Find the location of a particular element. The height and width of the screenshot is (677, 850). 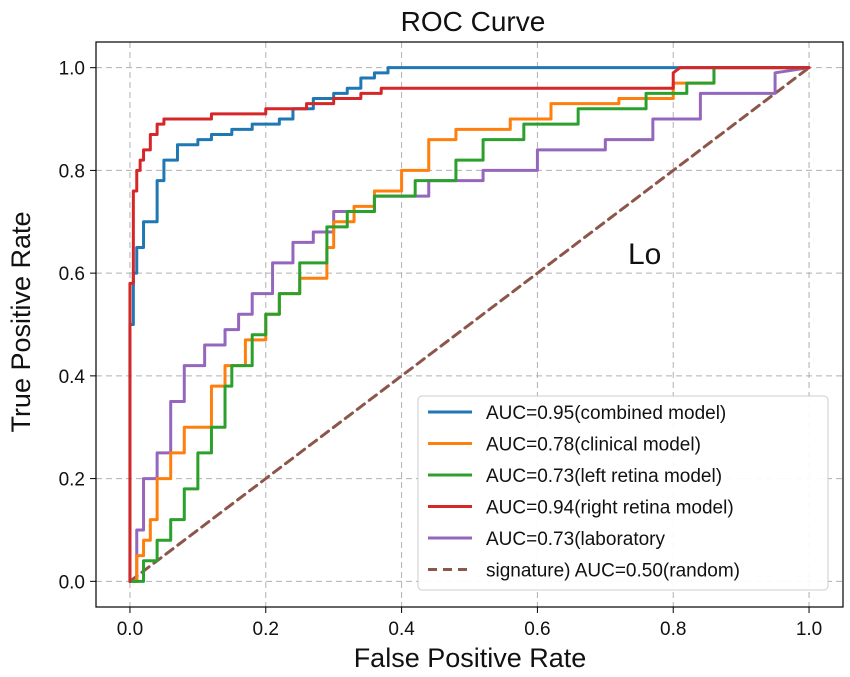

legend-label-6: signature) AUC=0.50(random) is located at coordinates (613, 571).